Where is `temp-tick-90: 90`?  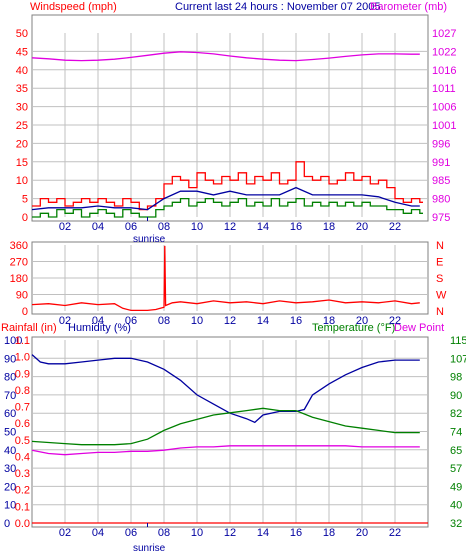 temp-tick-90: 90 is located at coordinates (456, 396).